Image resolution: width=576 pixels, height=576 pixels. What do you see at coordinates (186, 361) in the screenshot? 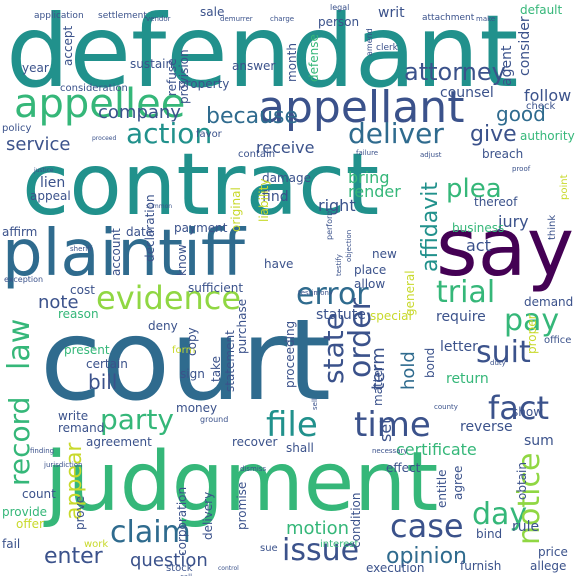
I see `word-court: court` at bounding box center [186, 361].